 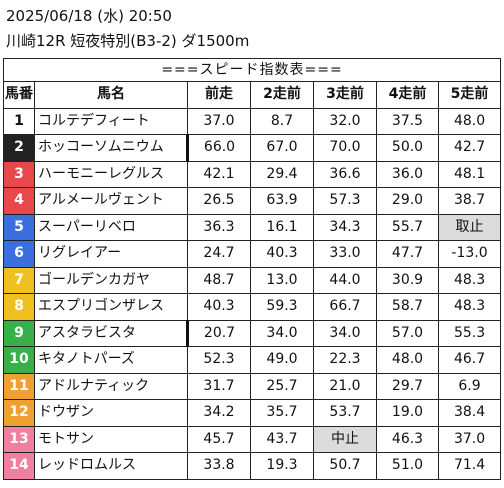 I want to click on speed-index-cell: 50.7, so click(x=345, y=466).